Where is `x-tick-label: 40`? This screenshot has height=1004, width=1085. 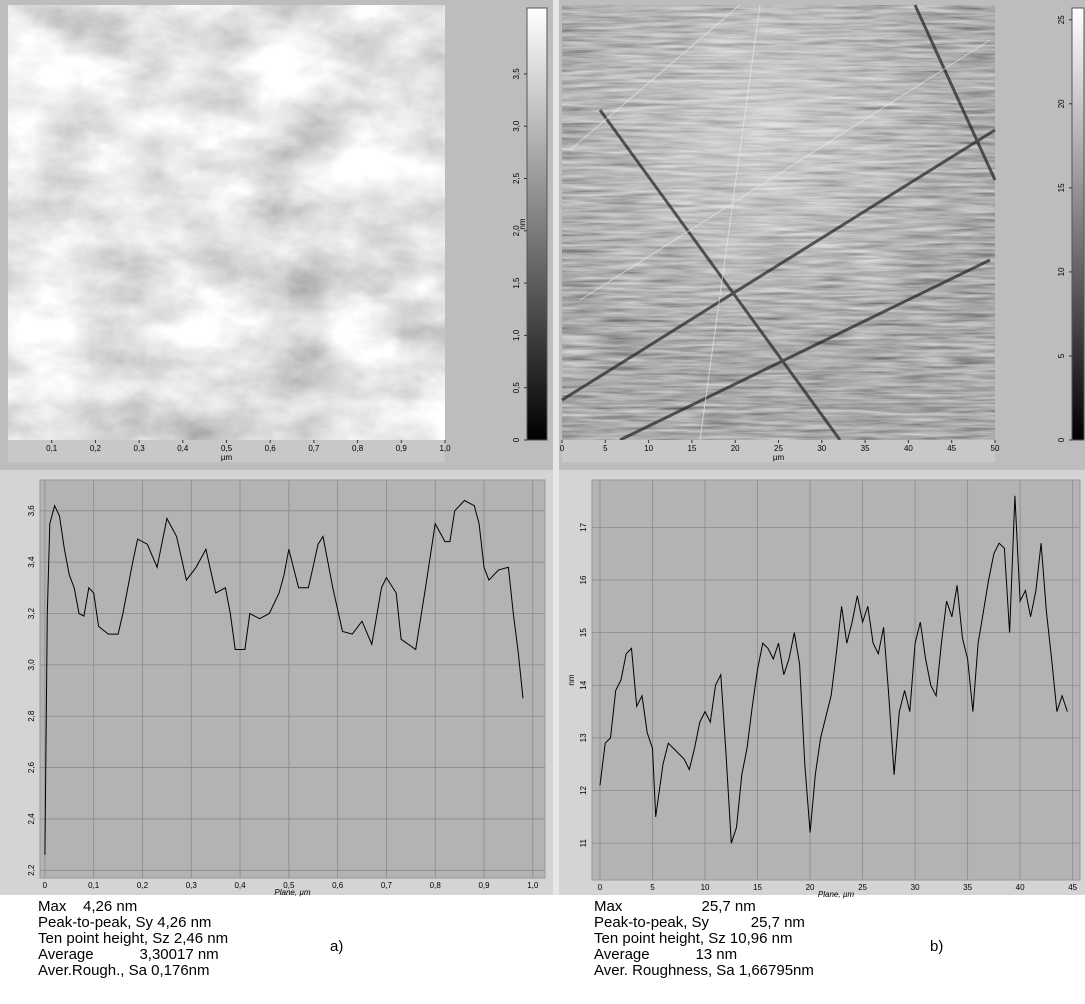 x-tick-label: 40 is located at coordinates (1020, 887).